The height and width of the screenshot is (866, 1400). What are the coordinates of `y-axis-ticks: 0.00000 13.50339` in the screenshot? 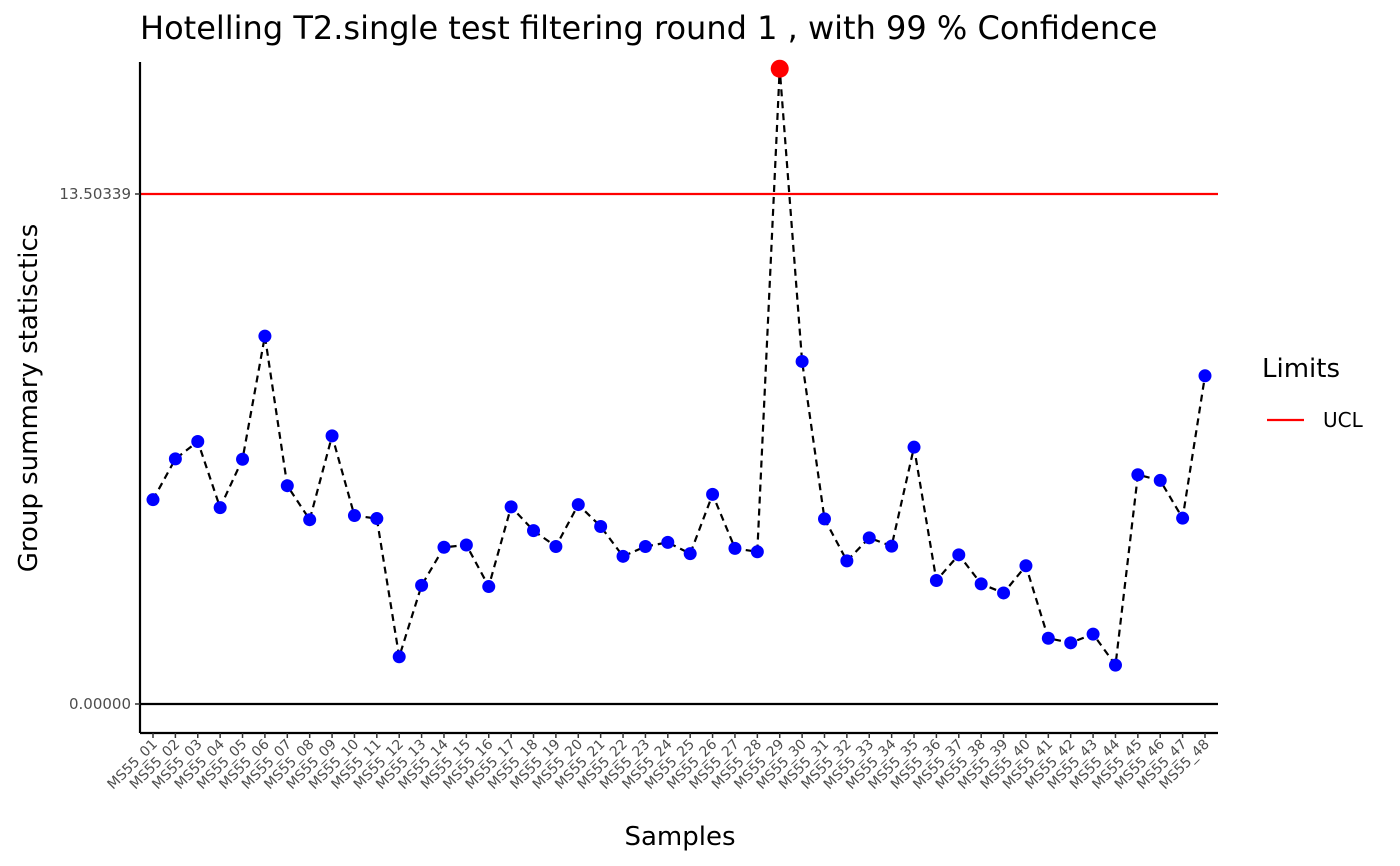 It's located at (99, 449).